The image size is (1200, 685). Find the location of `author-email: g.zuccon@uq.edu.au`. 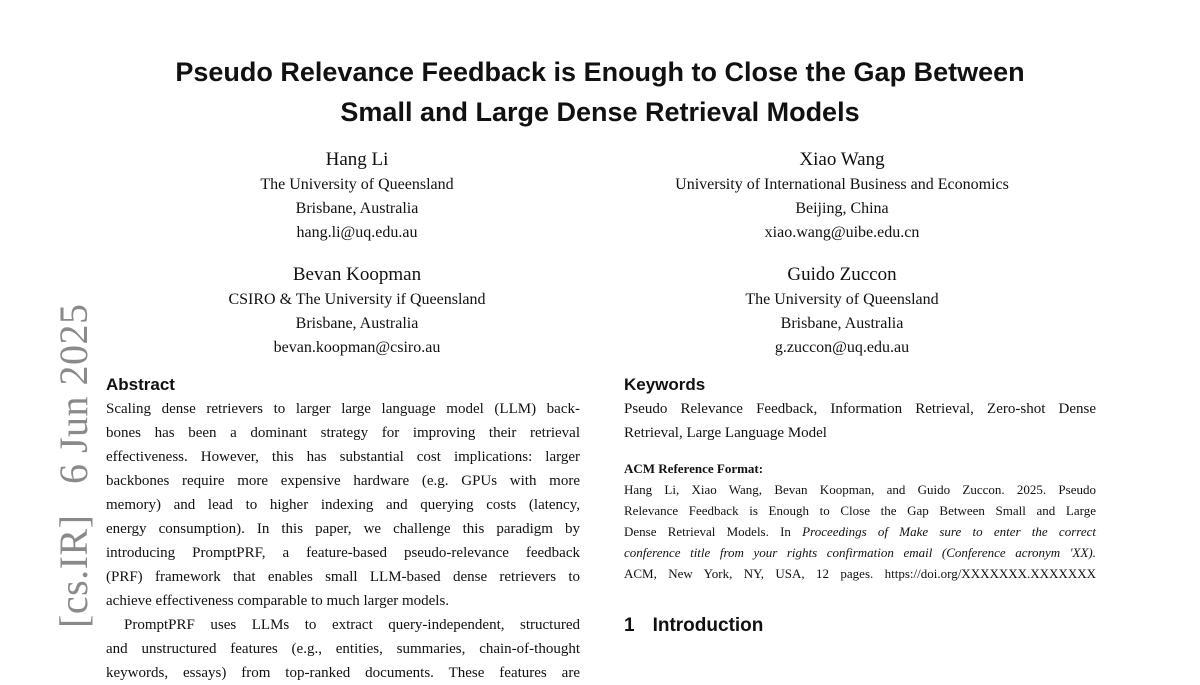

author-email: g.zuccon@uq.edu.au is located at coordinates (842, 347).